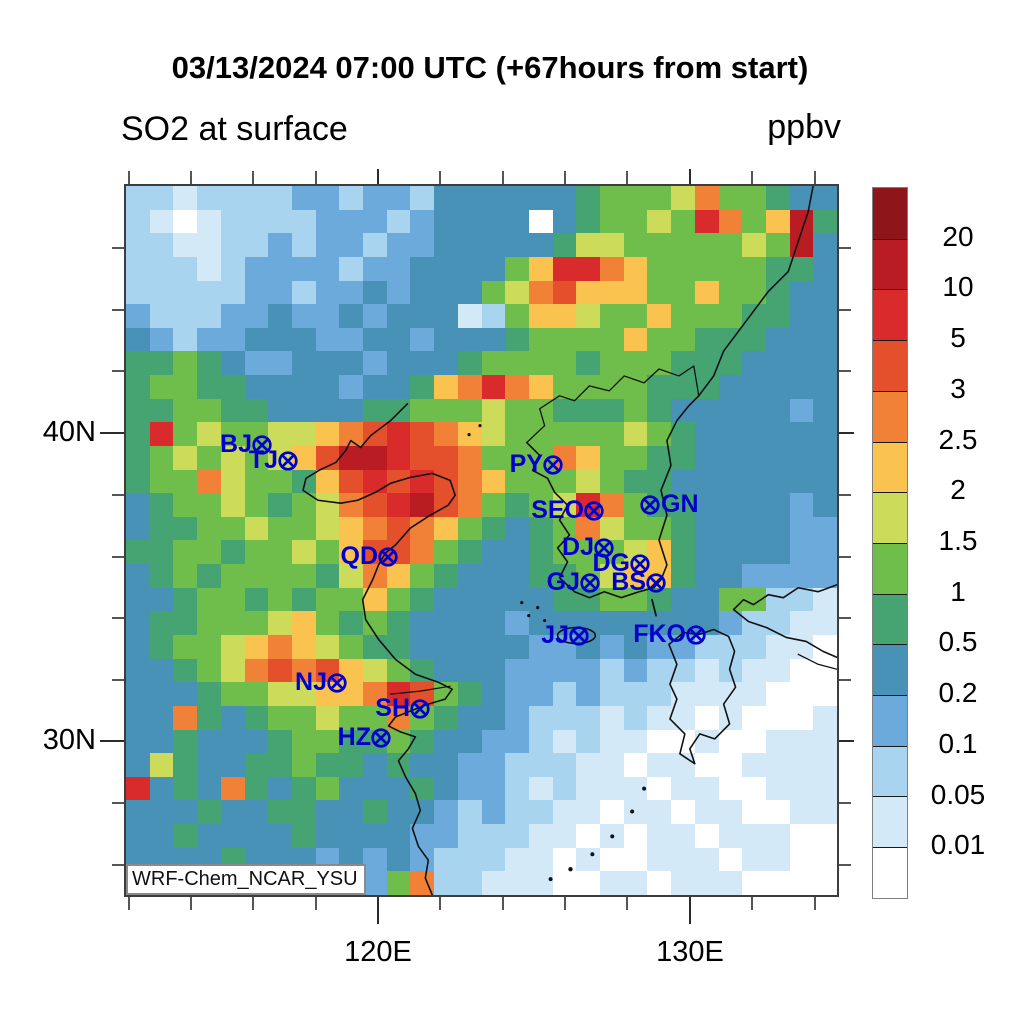  What do you see at coordinates (958, 439) in the screenshot?
I see `colorbar-tick-label: 2.5` at bounding box center [958, 439].